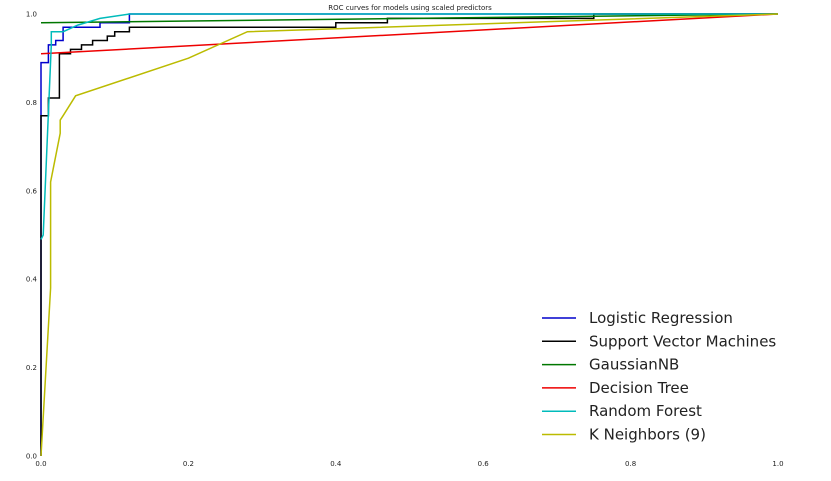 The width and height of the screenshot is (831, 481). Describe the element at coordinates (32, 236) in the screenshot. I see `y-axis-ticks: 0.0 0.2 0.4 0.6 0.8 1.0` at that location.